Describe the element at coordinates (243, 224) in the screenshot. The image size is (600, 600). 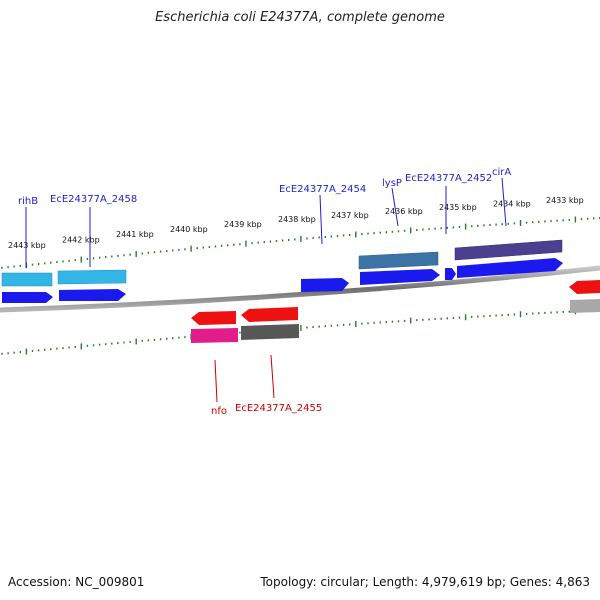
I see `scale-label: 2439 kbp` at that location.